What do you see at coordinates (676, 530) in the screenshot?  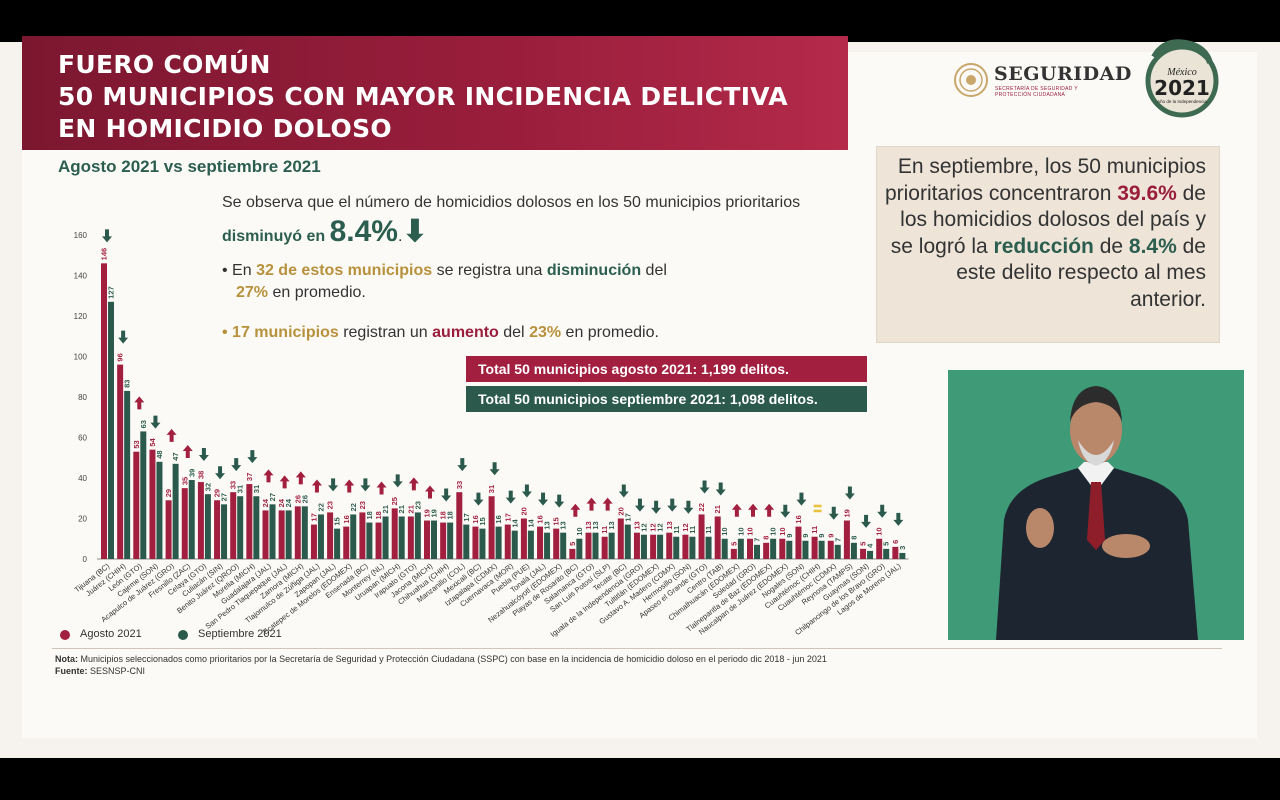 I see `value-label-september: 11` at bounding box center [676, 530].